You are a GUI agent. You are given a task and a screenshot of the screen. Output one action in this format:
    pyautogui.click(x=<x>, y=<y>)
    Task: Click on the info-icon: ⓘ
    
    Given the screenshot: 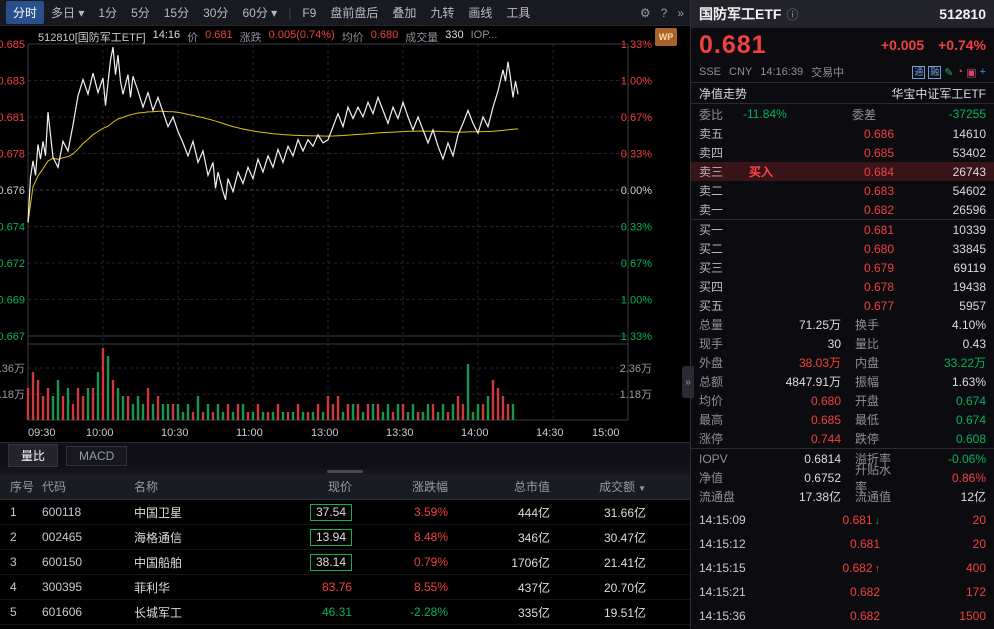 What is the action you would take?
    pyautogui.click(x=792, y=14)
    